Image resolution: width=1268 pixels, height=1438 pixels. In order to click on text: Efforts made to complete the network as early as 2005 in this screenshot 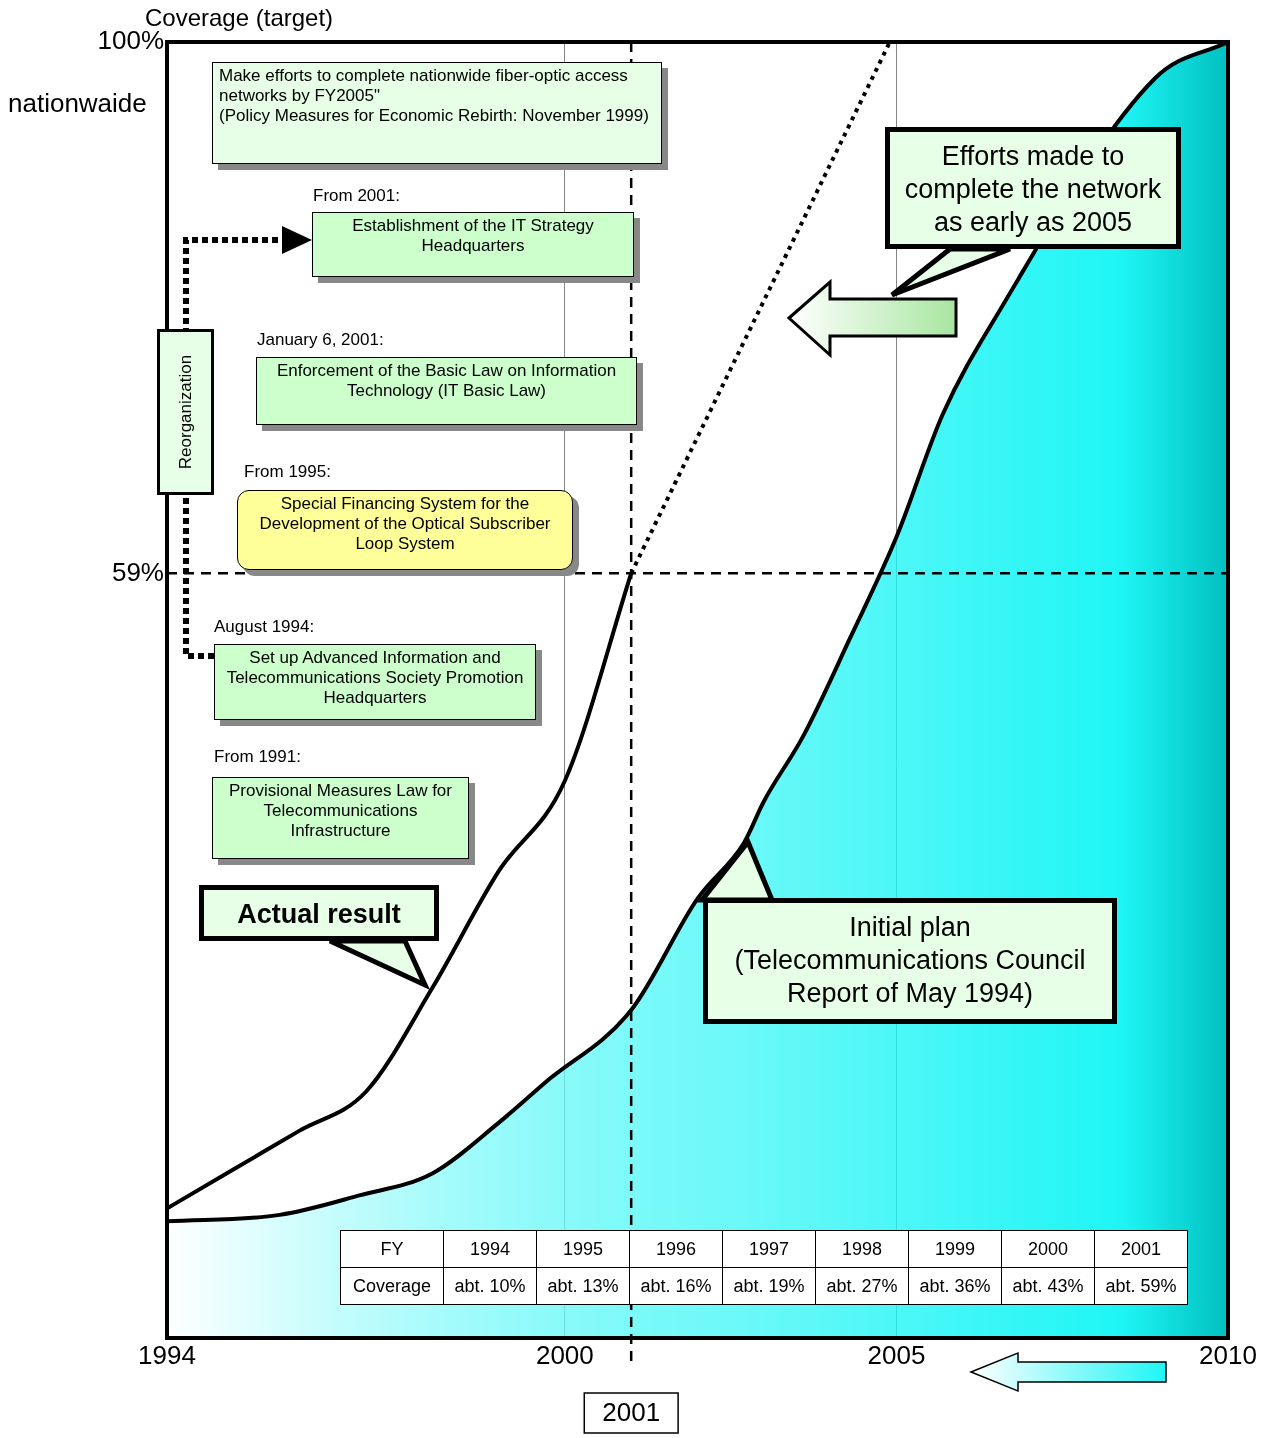, I will do `click(1033, 188)`.